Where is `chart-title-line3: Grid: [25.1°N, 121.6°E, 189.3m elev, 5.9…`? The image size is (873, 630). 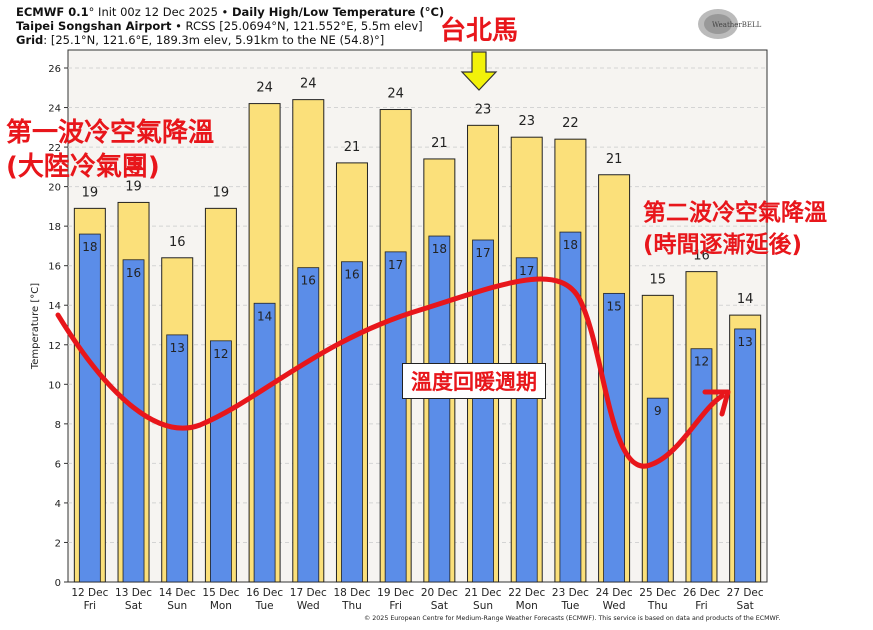 chart-title-line3: Grid: [25.1°N, 121.6°E, 189.3m elev, 5.9… is located at coordinates (200, 40).